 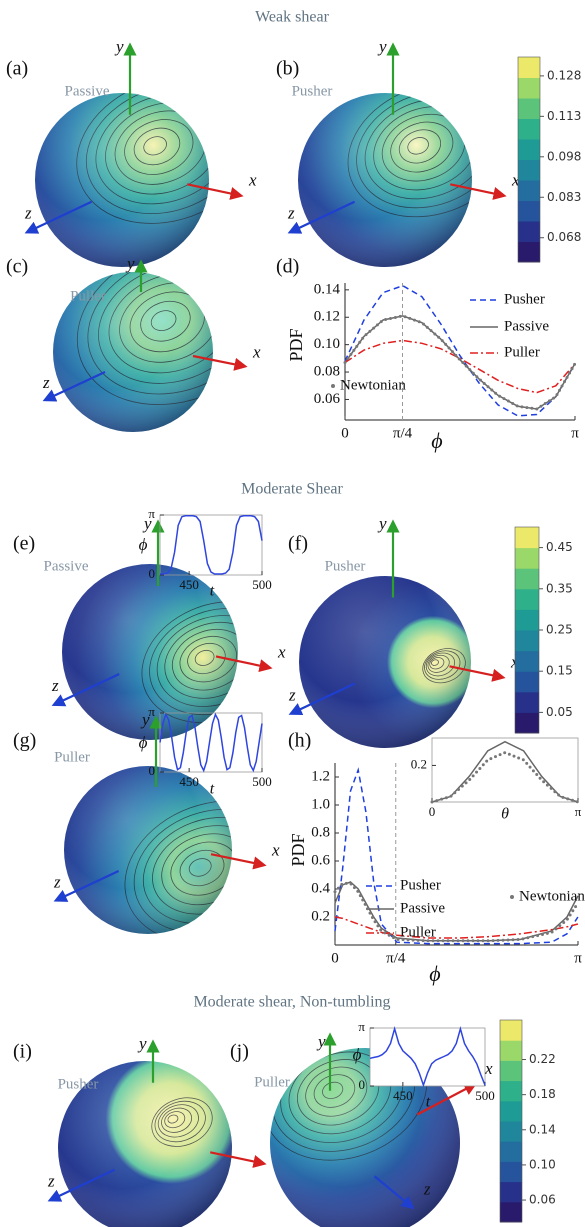 What do you see at coordinates (24, 741) in the screenshot?
I see `panel-label: (g)` at bounding box center [24, 741].